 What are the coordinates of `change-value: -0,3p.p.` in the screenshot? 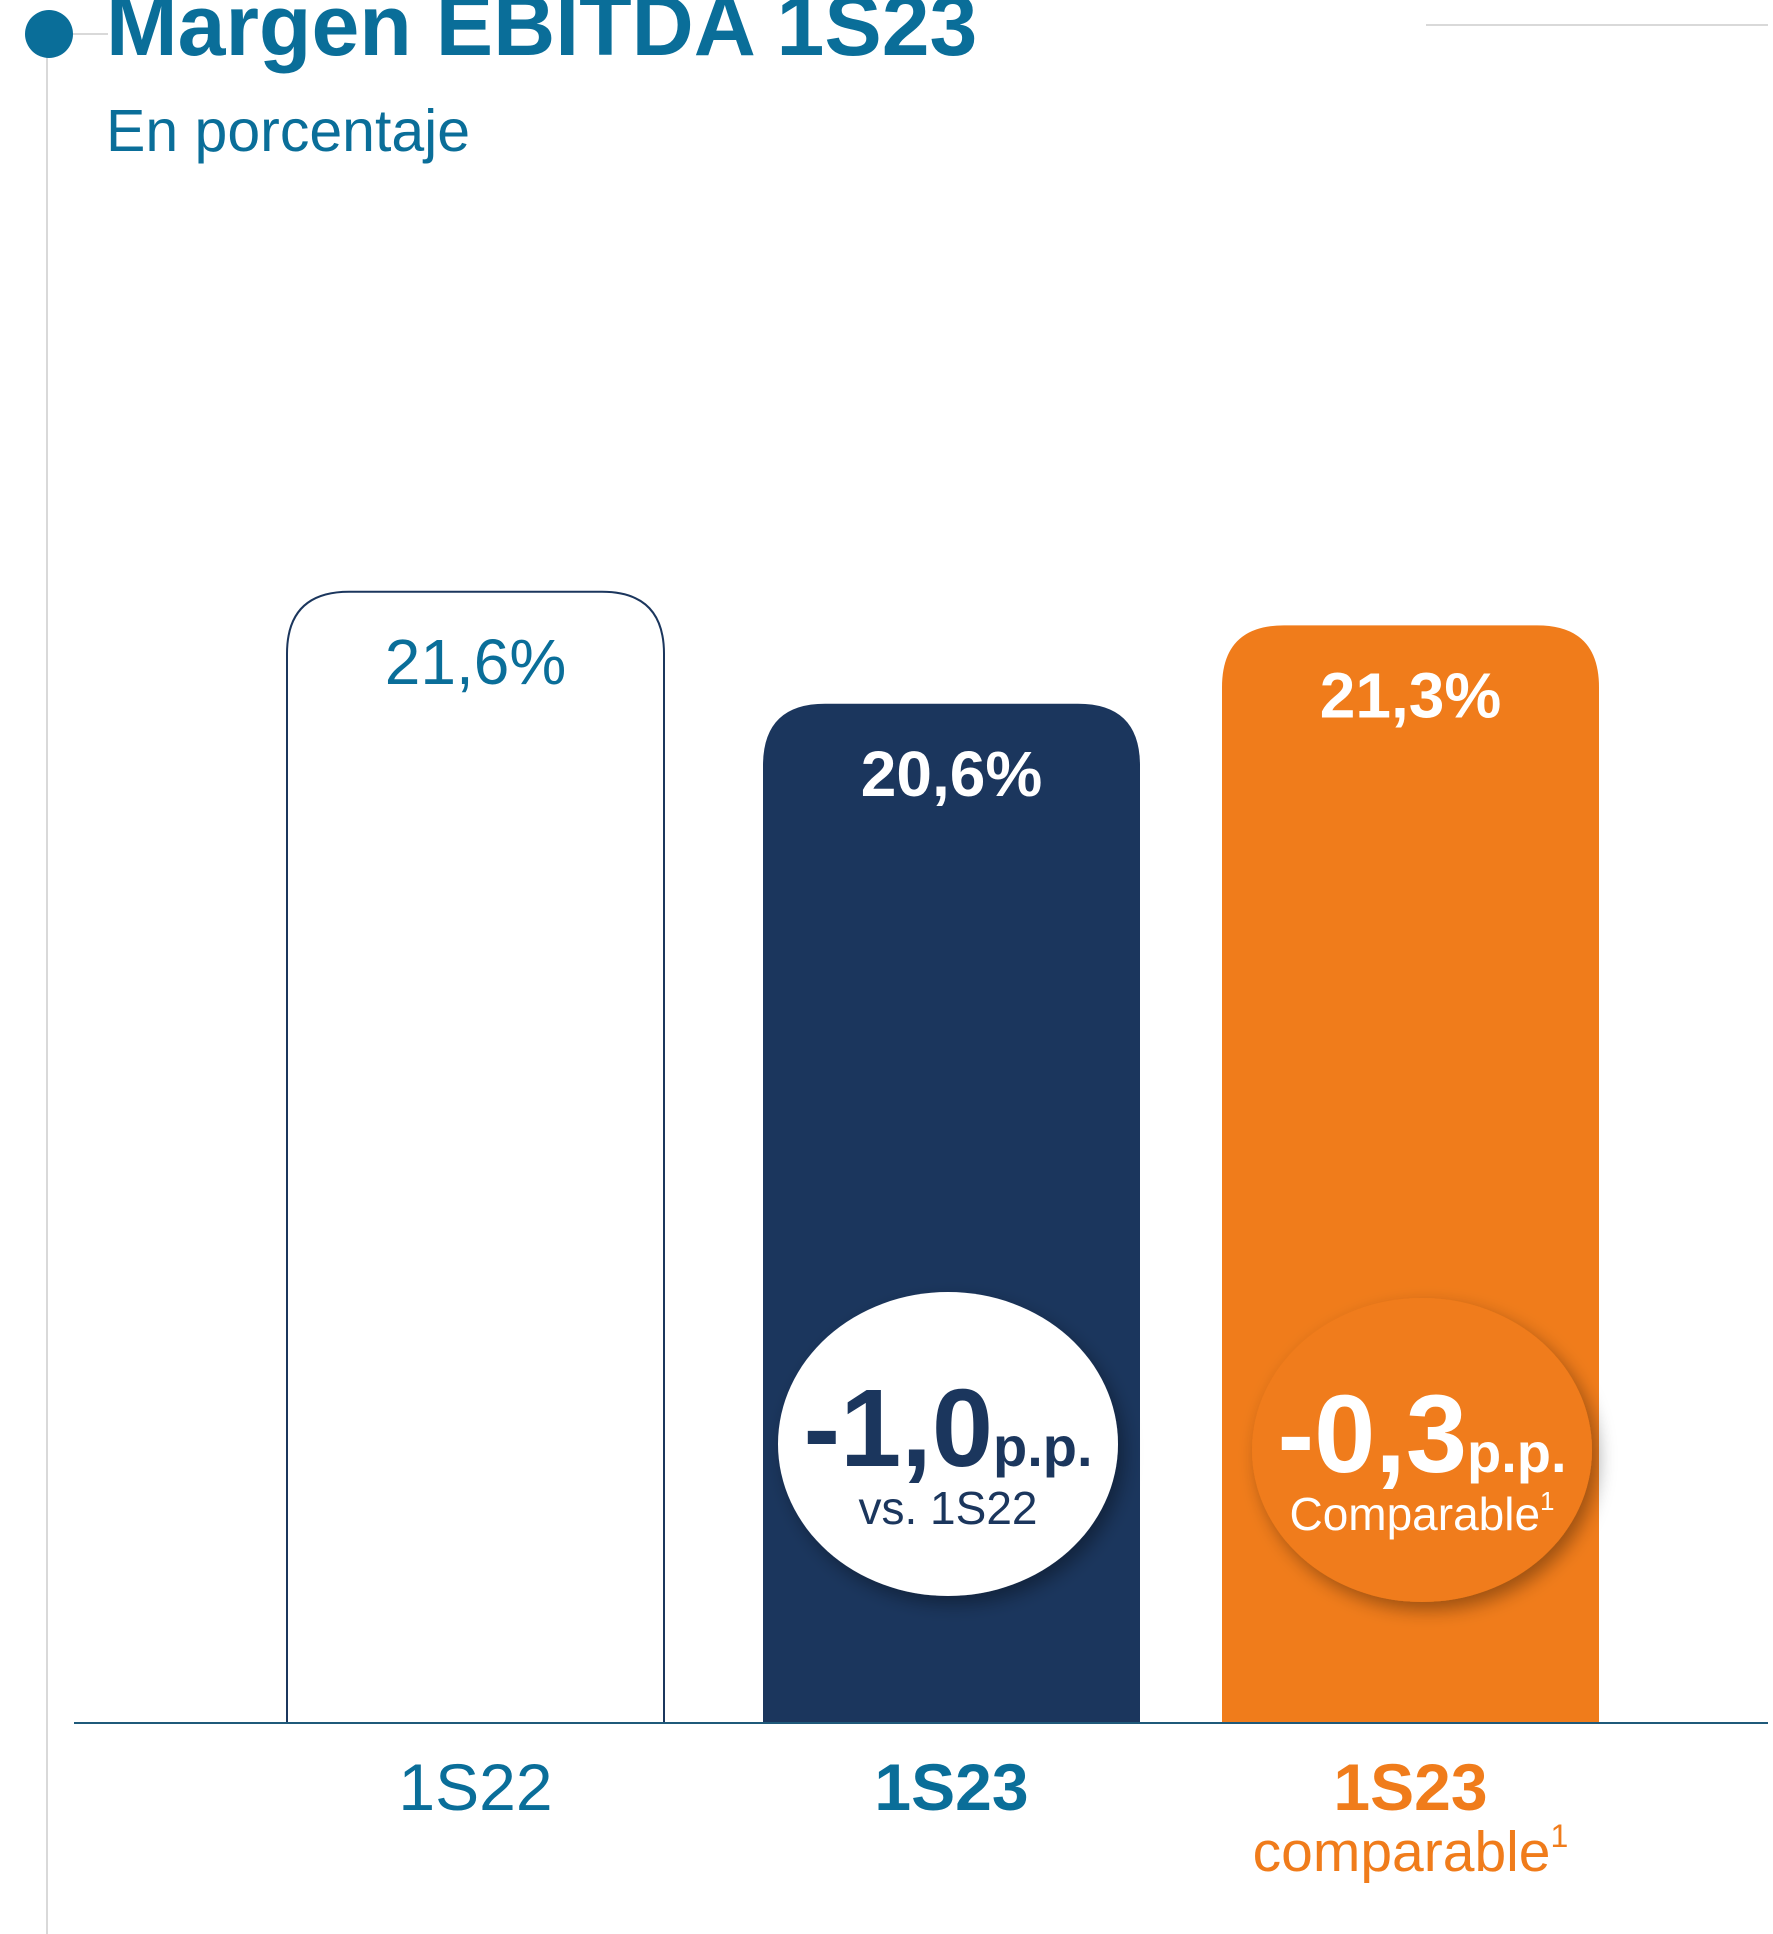 It's located at (1421, 1434).